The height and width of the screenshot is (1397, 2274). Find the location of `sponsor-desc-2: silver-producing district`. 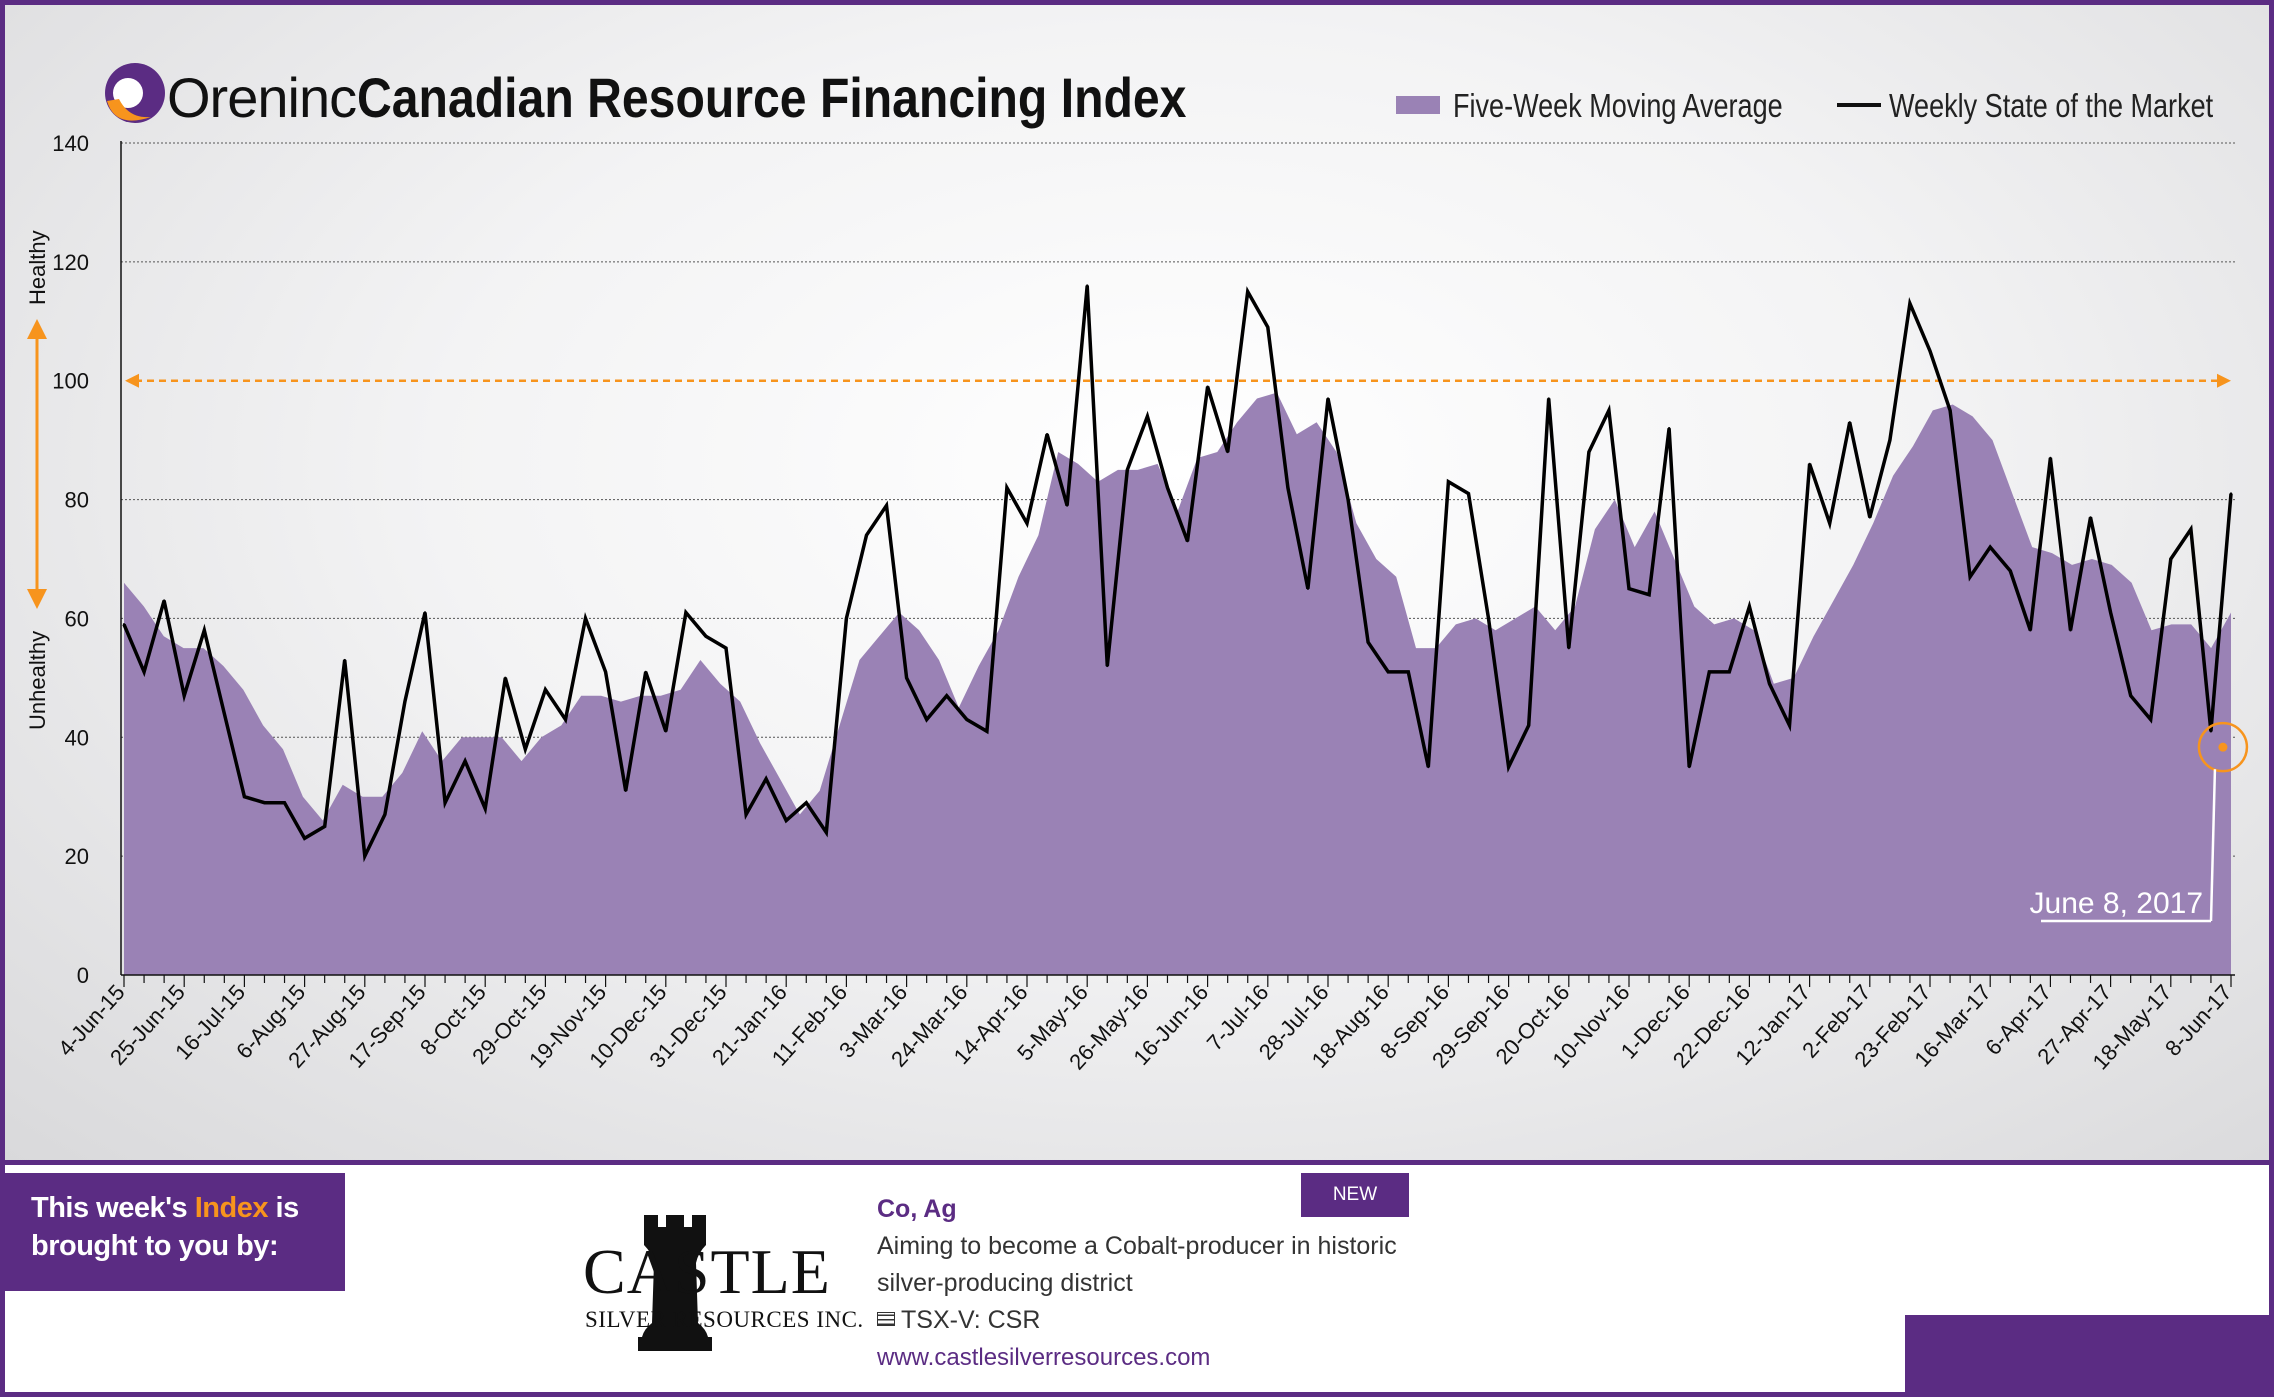

sponsor-desc-2: silver-producing district is located at coordinates (1005, 1283).